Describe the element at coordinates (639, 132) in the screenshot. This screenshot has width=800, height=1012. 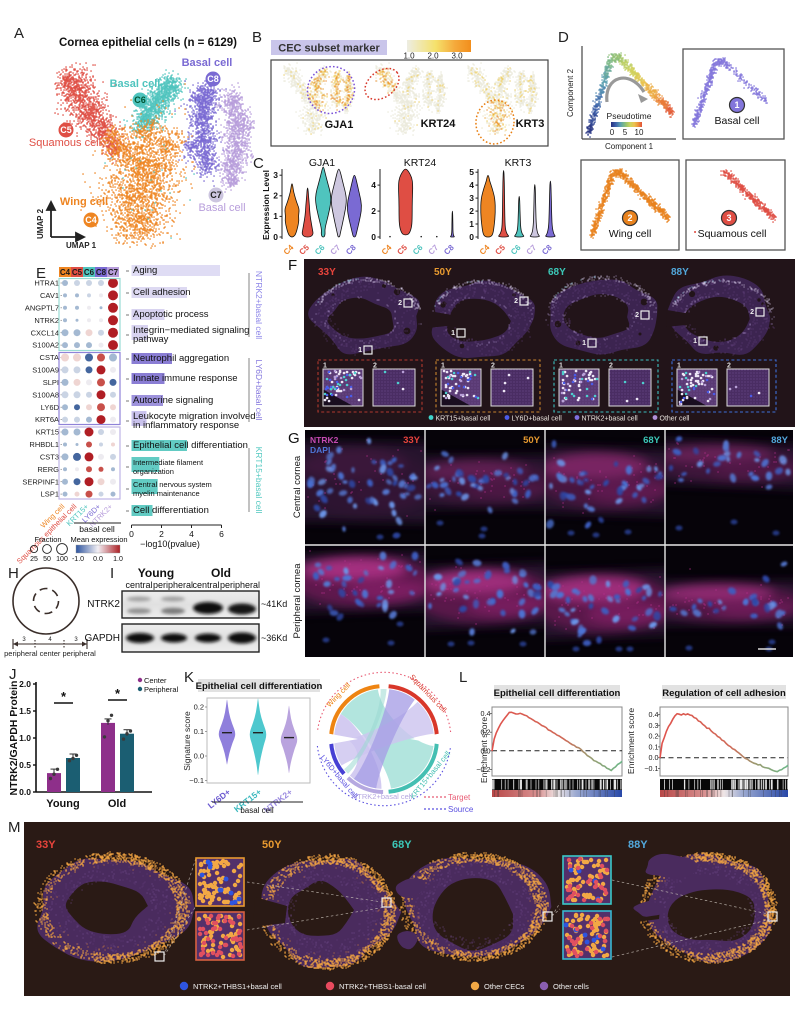
I see `svg-text: 10` at that location.